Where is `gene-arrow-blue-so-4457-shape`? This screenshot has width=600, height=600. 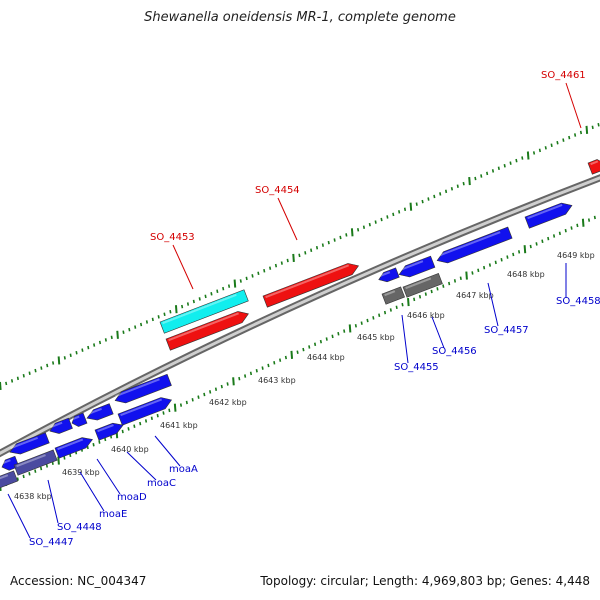 gene-arrow-blue-so-4457-shape is located at coordinates (474, 245).